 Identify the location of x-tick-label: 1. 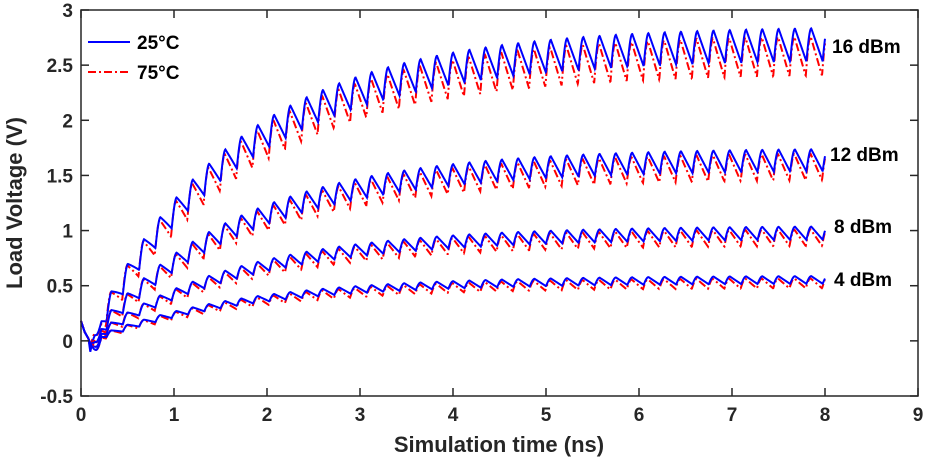
(174, 415).